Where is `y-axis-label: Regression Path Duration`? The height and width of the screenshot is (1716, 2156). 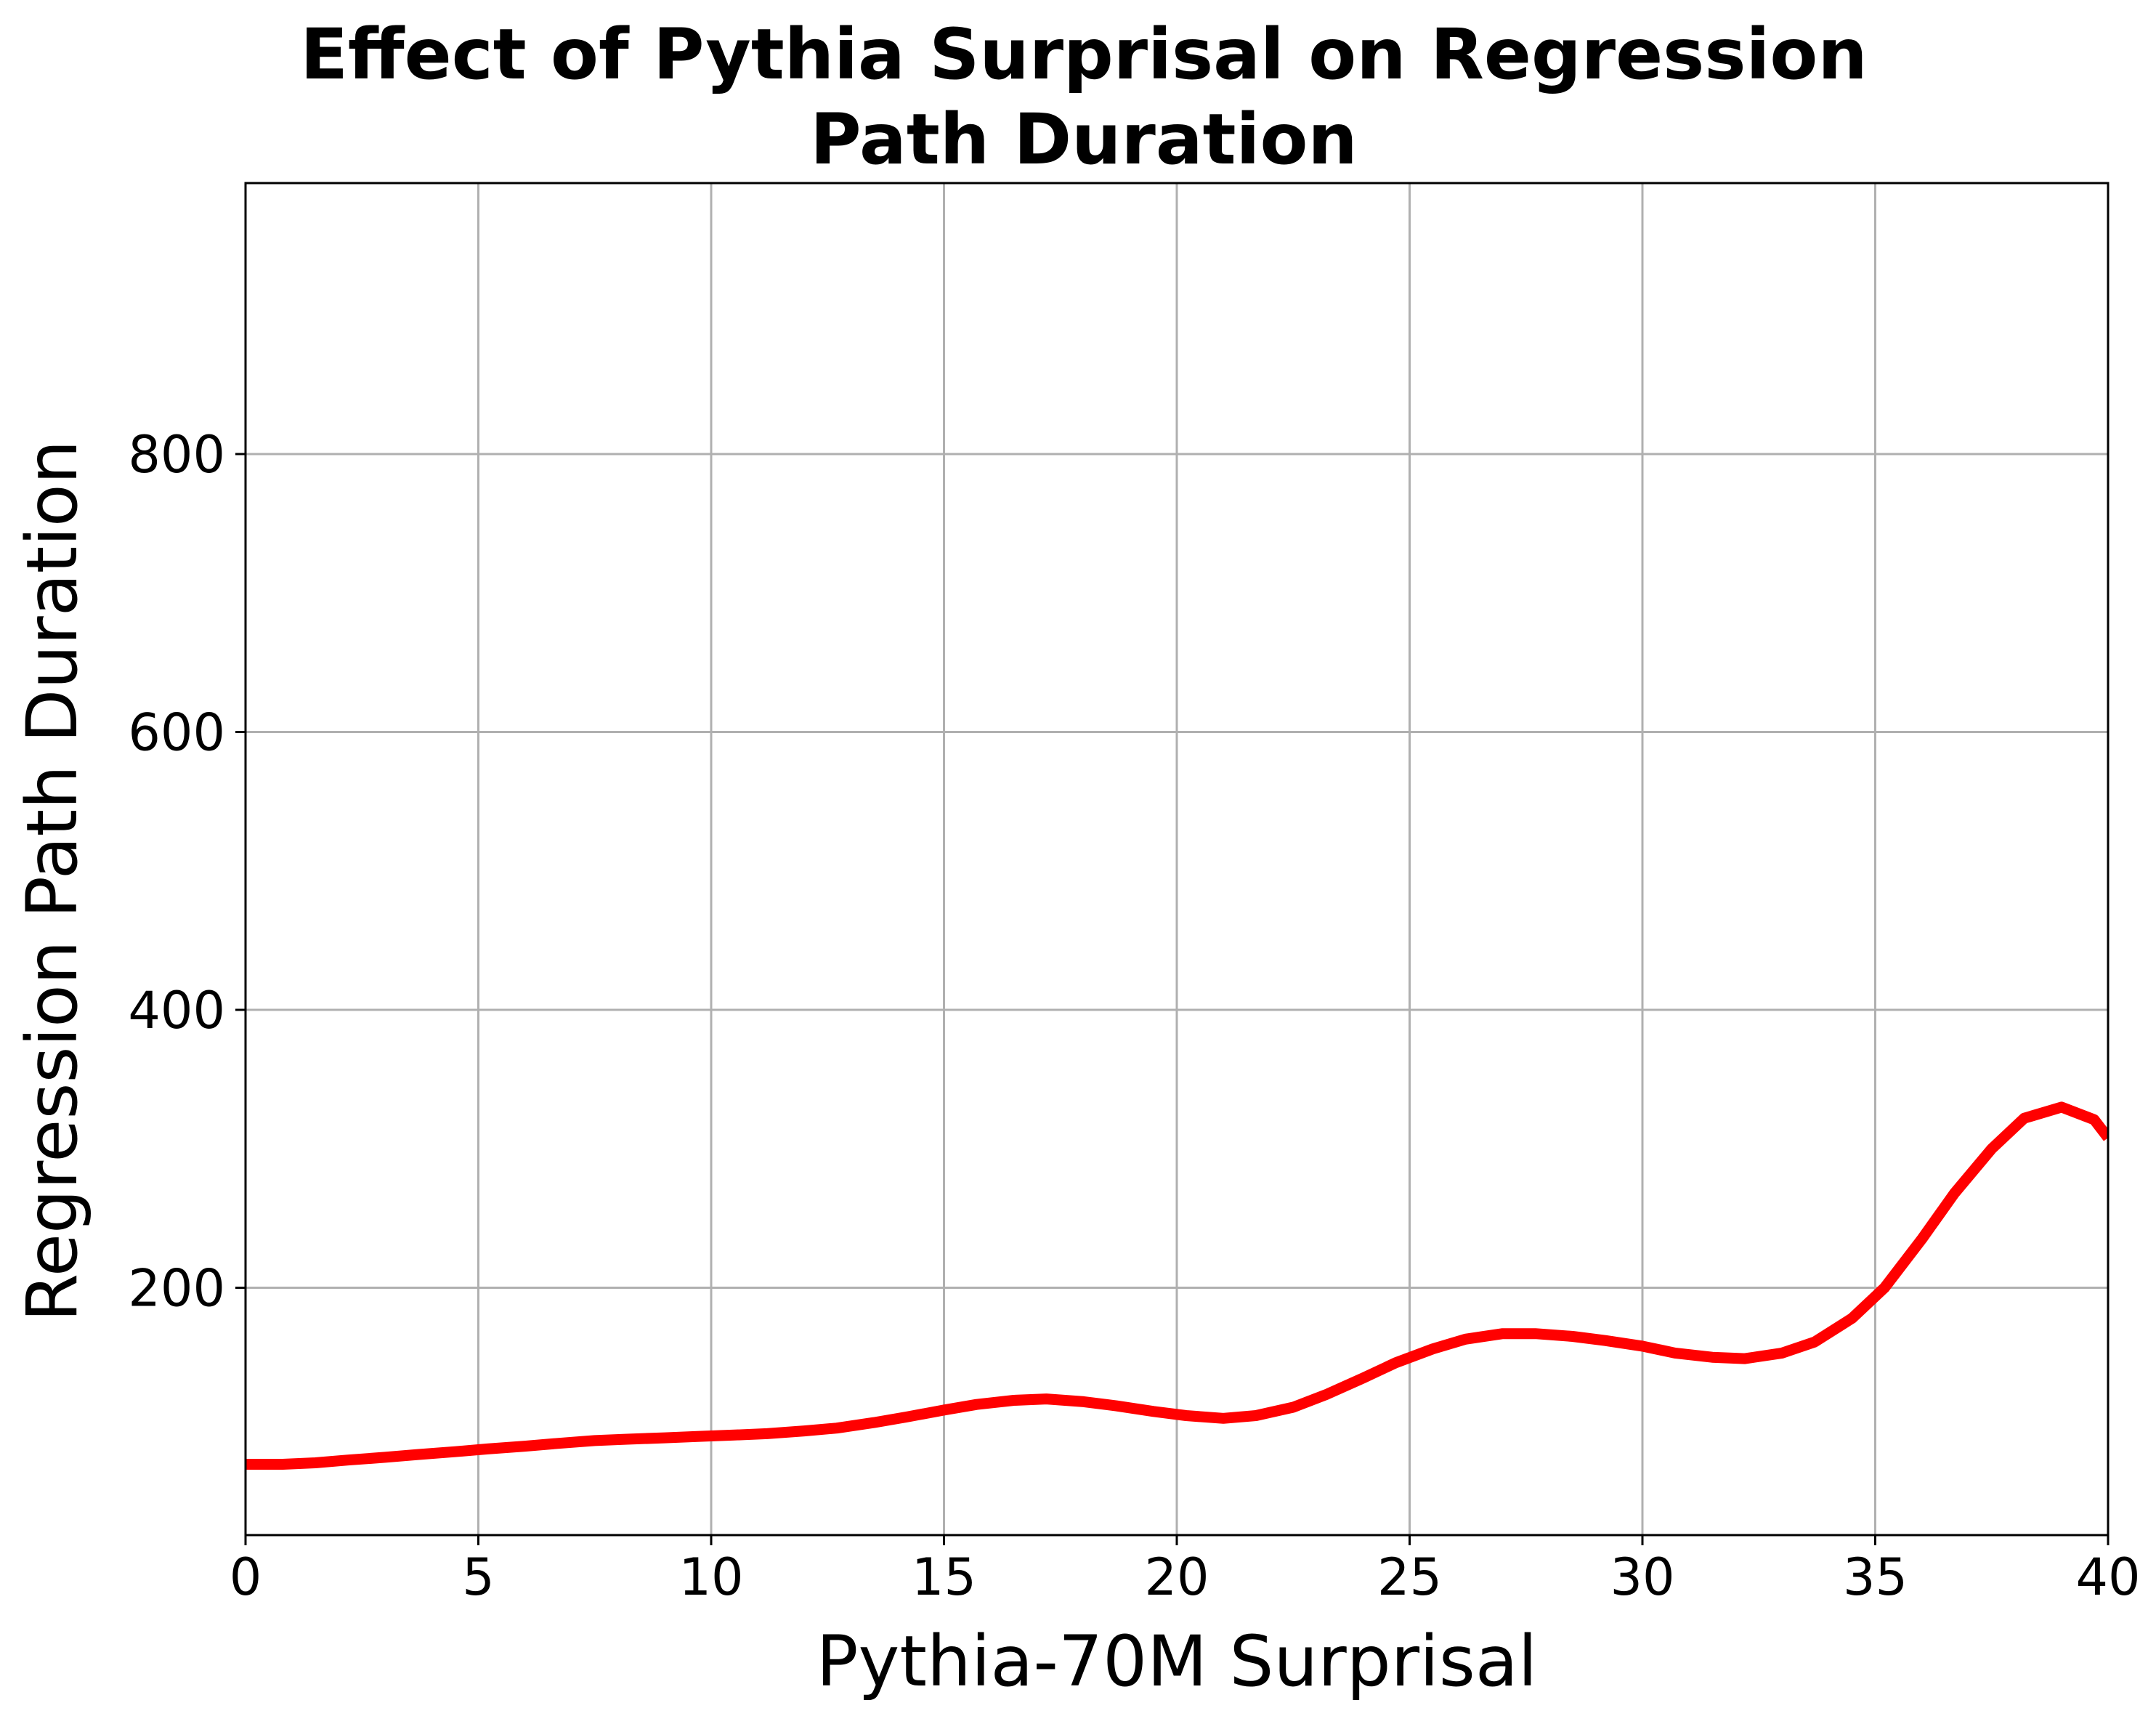
y-axis-label: Regression Path Duration is located at coordinates (52, 881).